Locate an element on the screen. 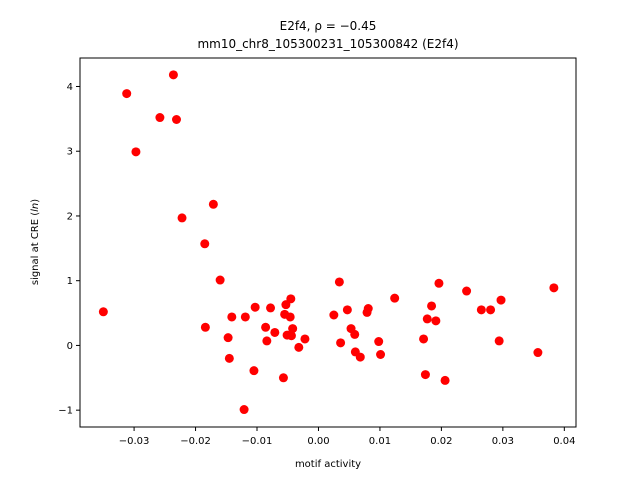 This screenshot has height=480, width=640. y-tick-label: 2 is located at coordinates (70, 216).